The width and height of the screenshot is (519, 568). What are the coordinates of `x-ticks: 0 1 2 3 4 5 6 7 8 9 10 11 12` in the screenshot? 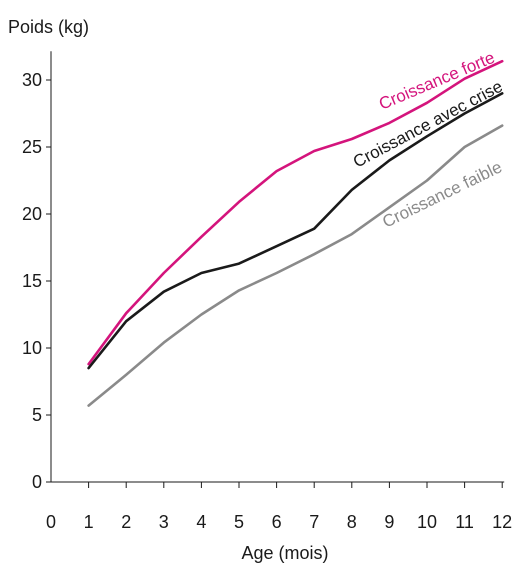 It's located at (279, 507).